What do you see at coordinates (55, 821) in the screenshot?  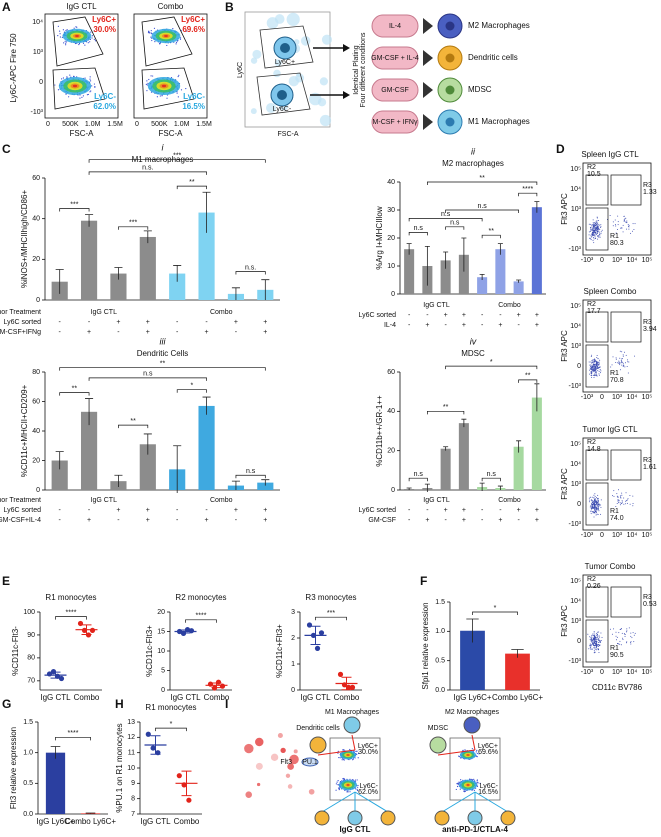 I see `x-tick-label: IgG Ly6C+` at bounding box center [55, 821].